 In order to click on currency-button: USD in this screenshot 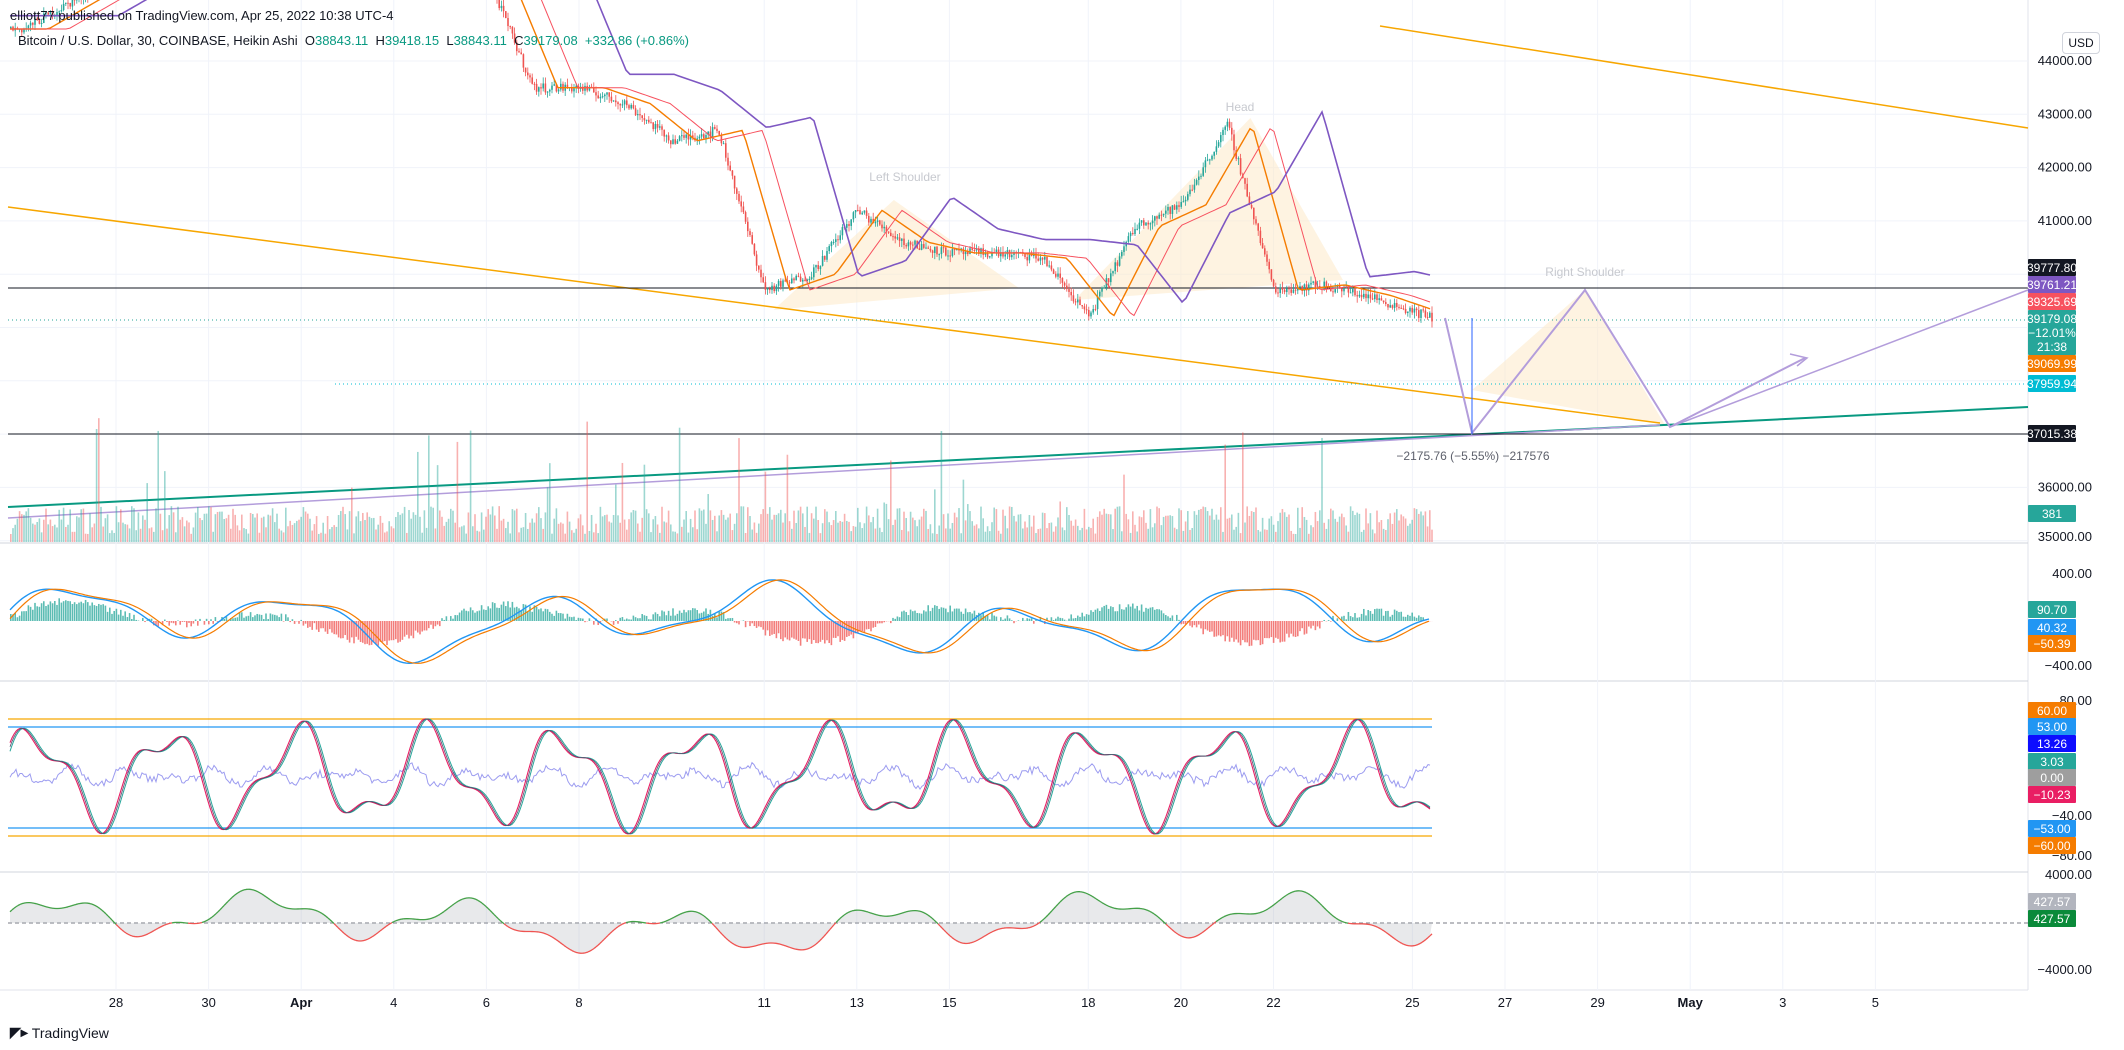, I will do `click(2081, 43)`.